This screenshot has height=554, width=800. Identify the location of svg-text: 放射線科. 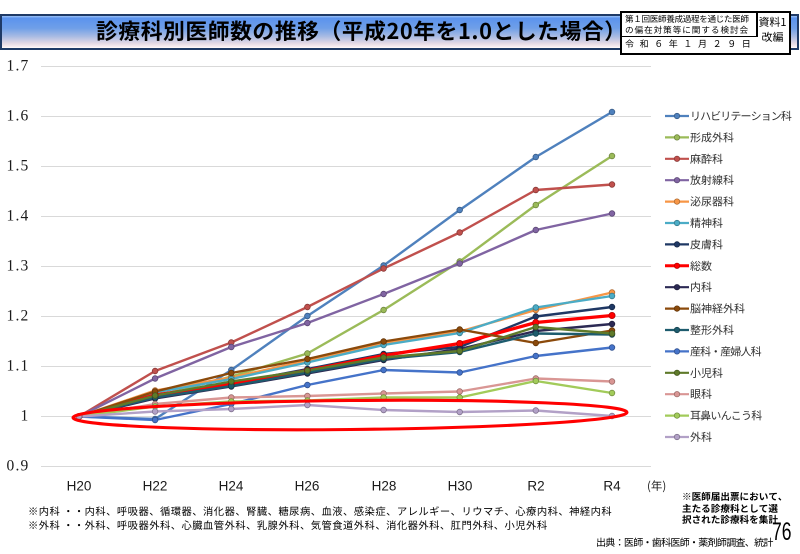
(712, 180).